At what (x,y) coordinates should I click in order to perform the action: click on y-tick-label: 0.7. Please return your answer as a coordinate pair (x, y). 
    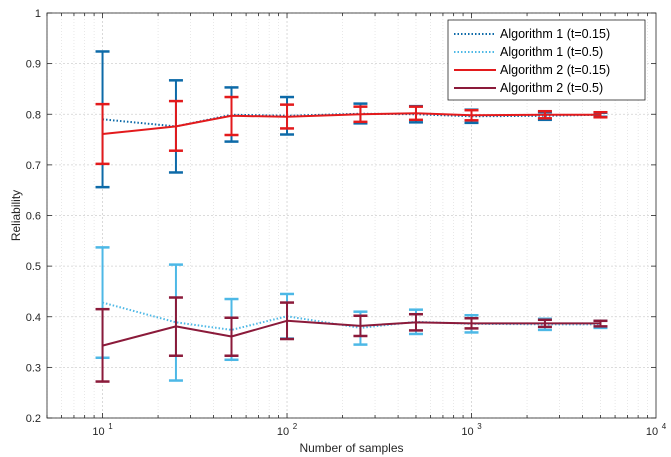
    Looking at the image, I should click on (33, 166).